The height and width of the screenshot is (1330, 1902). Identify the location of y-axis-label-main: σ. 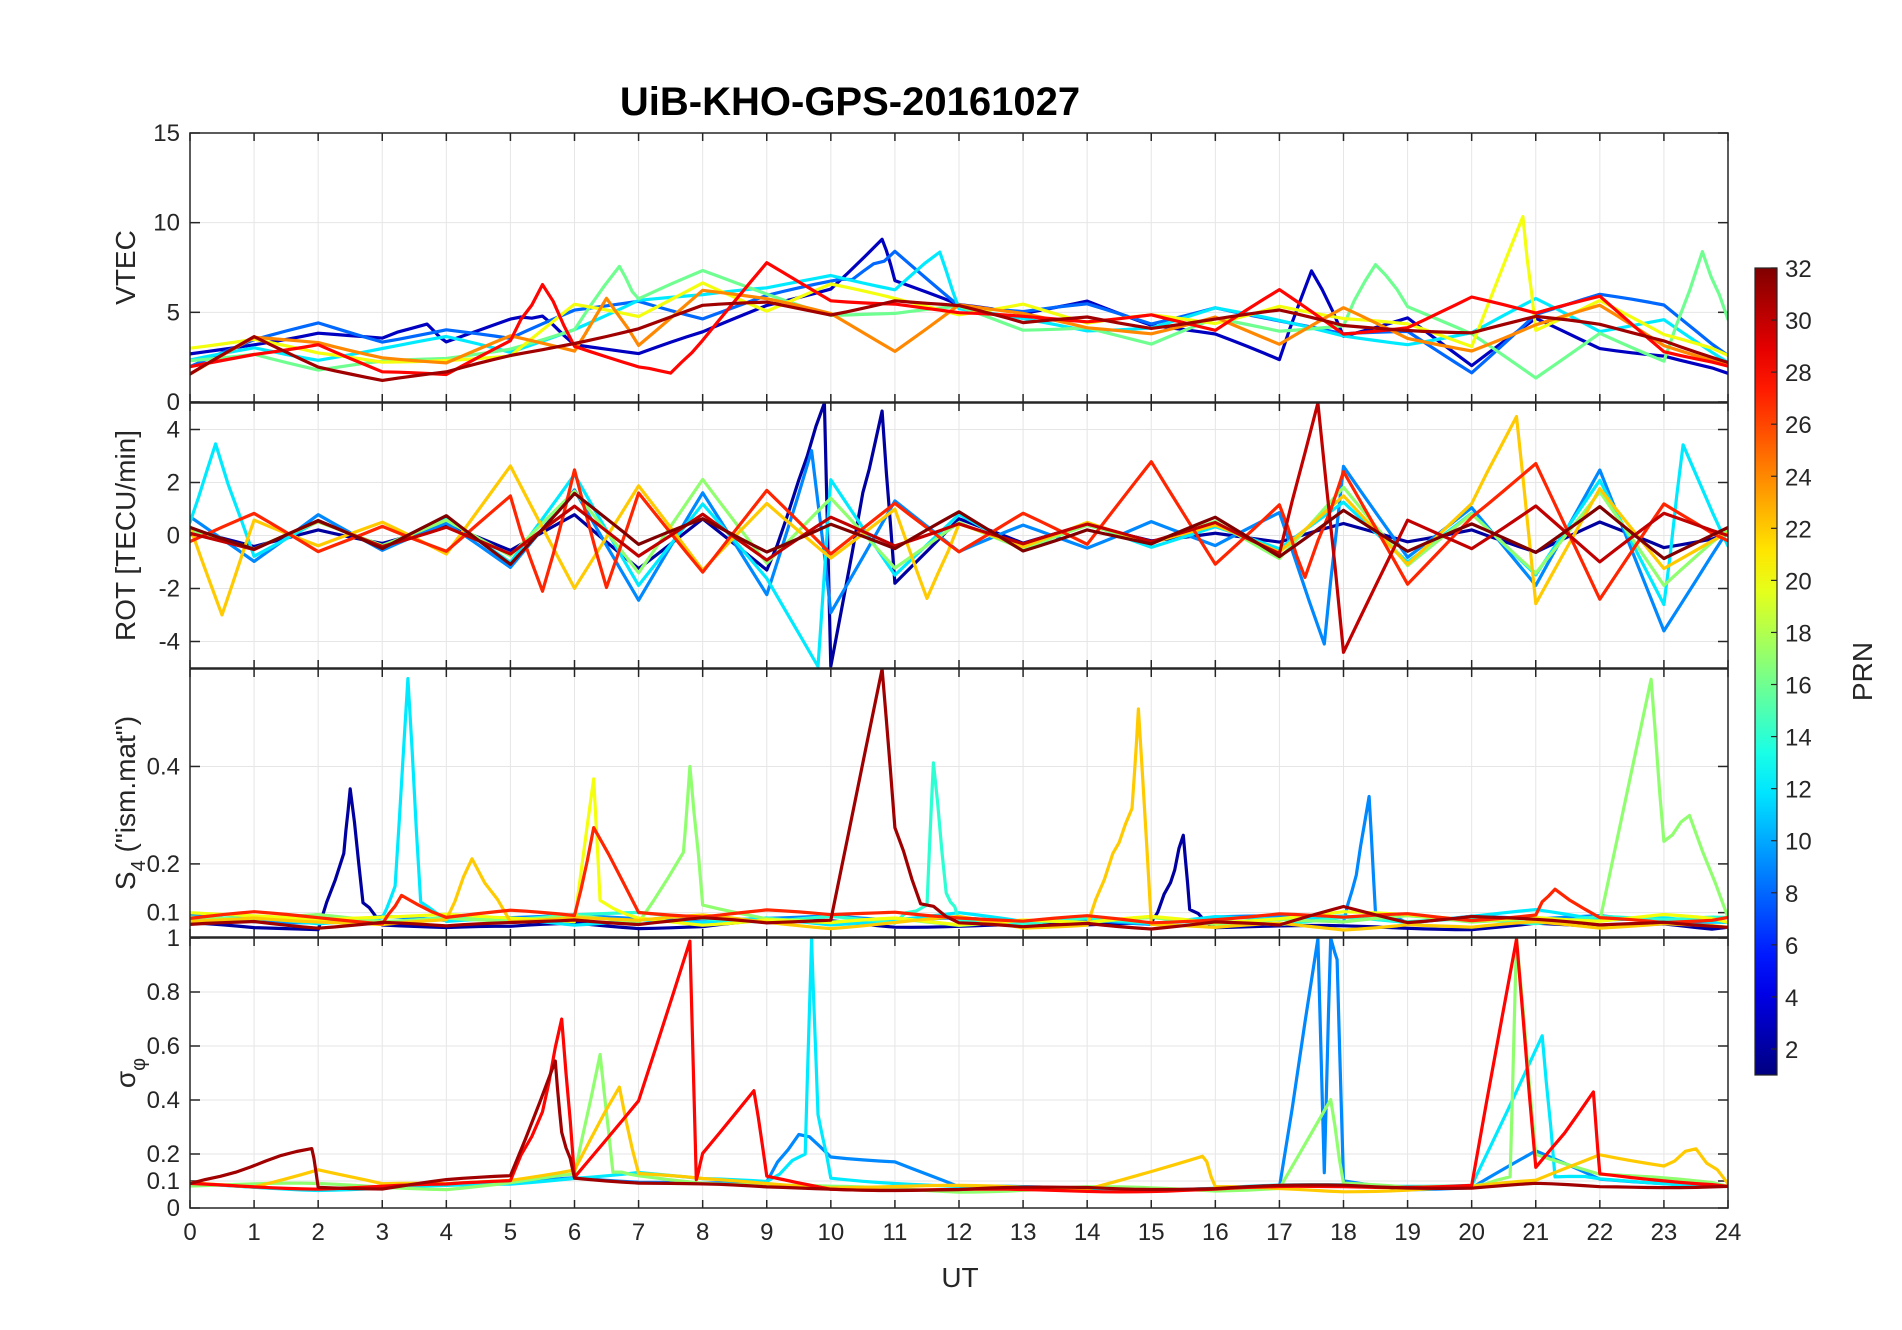
(125, 1079).